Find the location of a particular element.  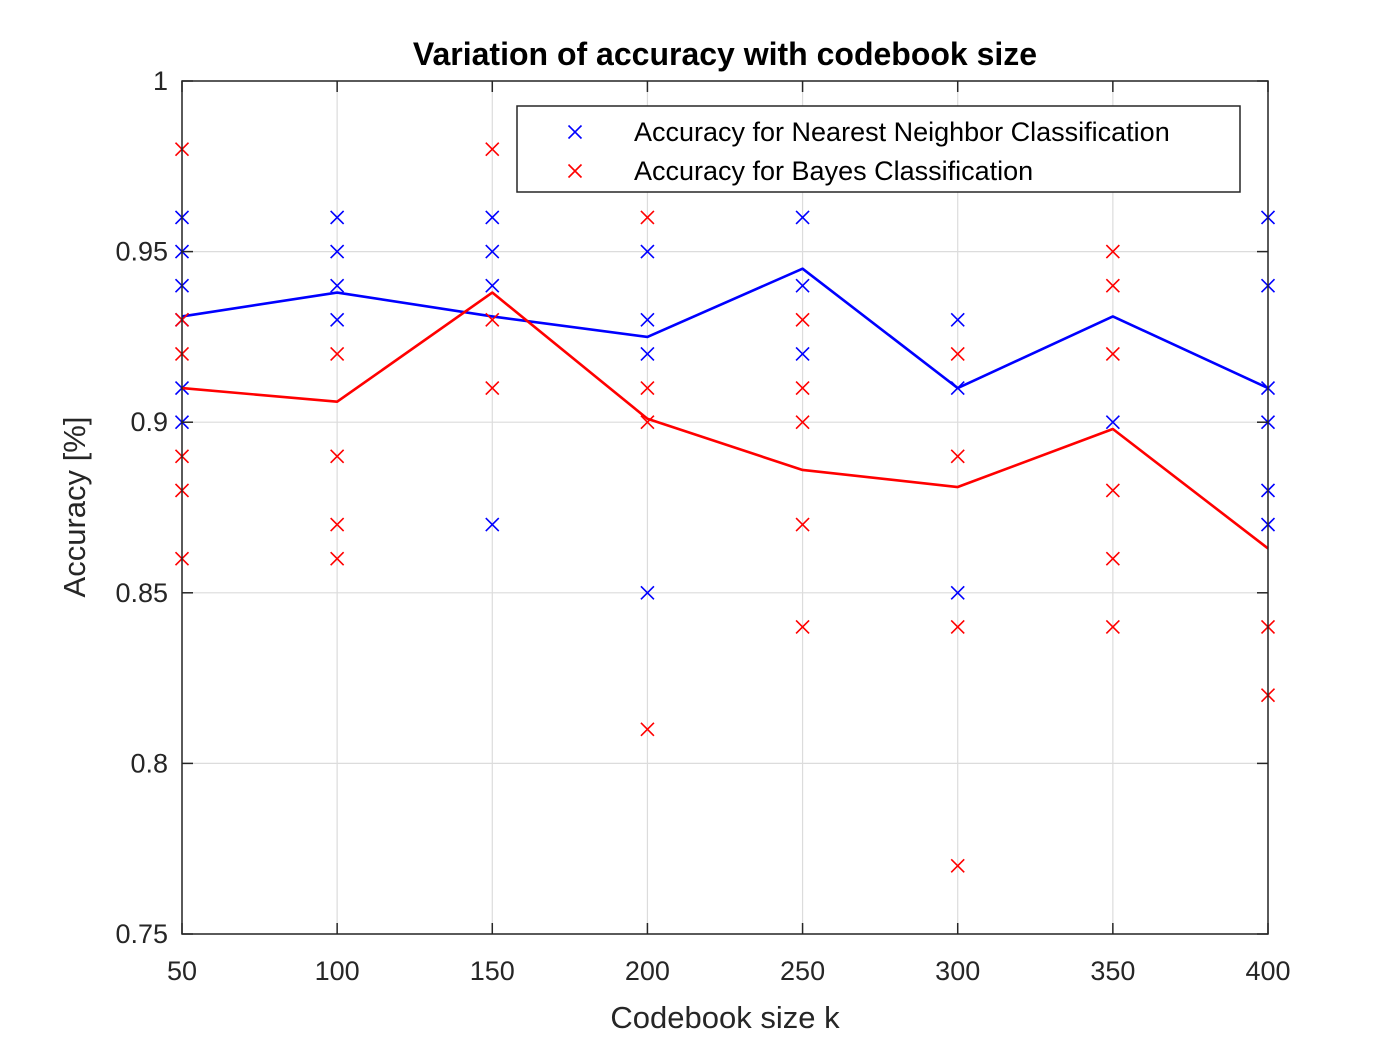

y-tick-label: 0.9 is located at coordinates (149, 422).